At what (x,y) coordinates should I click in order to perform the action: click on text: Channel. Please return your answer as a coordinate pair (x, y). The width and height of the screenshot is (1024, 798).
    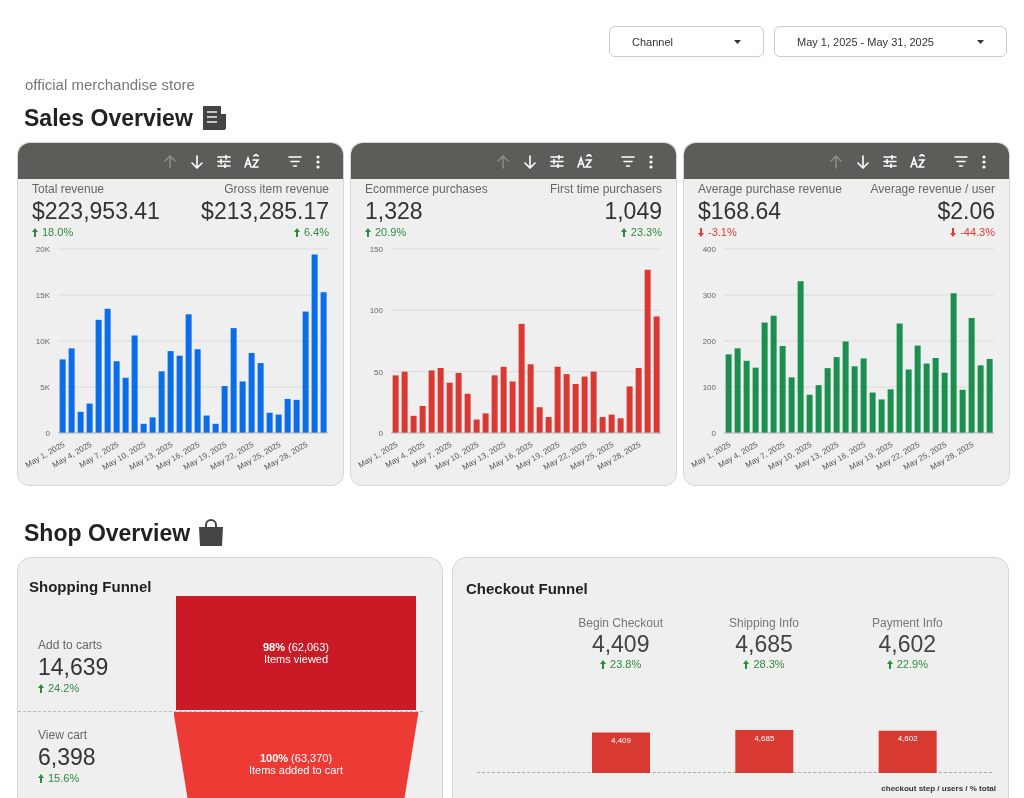
    Looking at the image, I should click on (652, 41).